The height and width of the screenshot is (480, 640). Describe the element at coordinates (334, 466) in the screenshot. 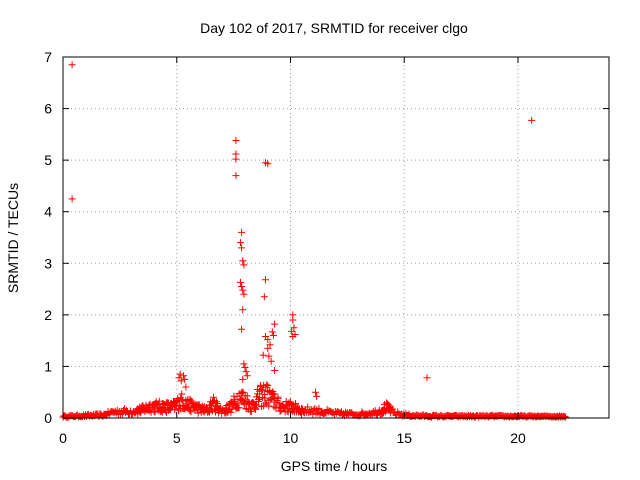

I see `x-axis-label: GPS time / hours` at that location.